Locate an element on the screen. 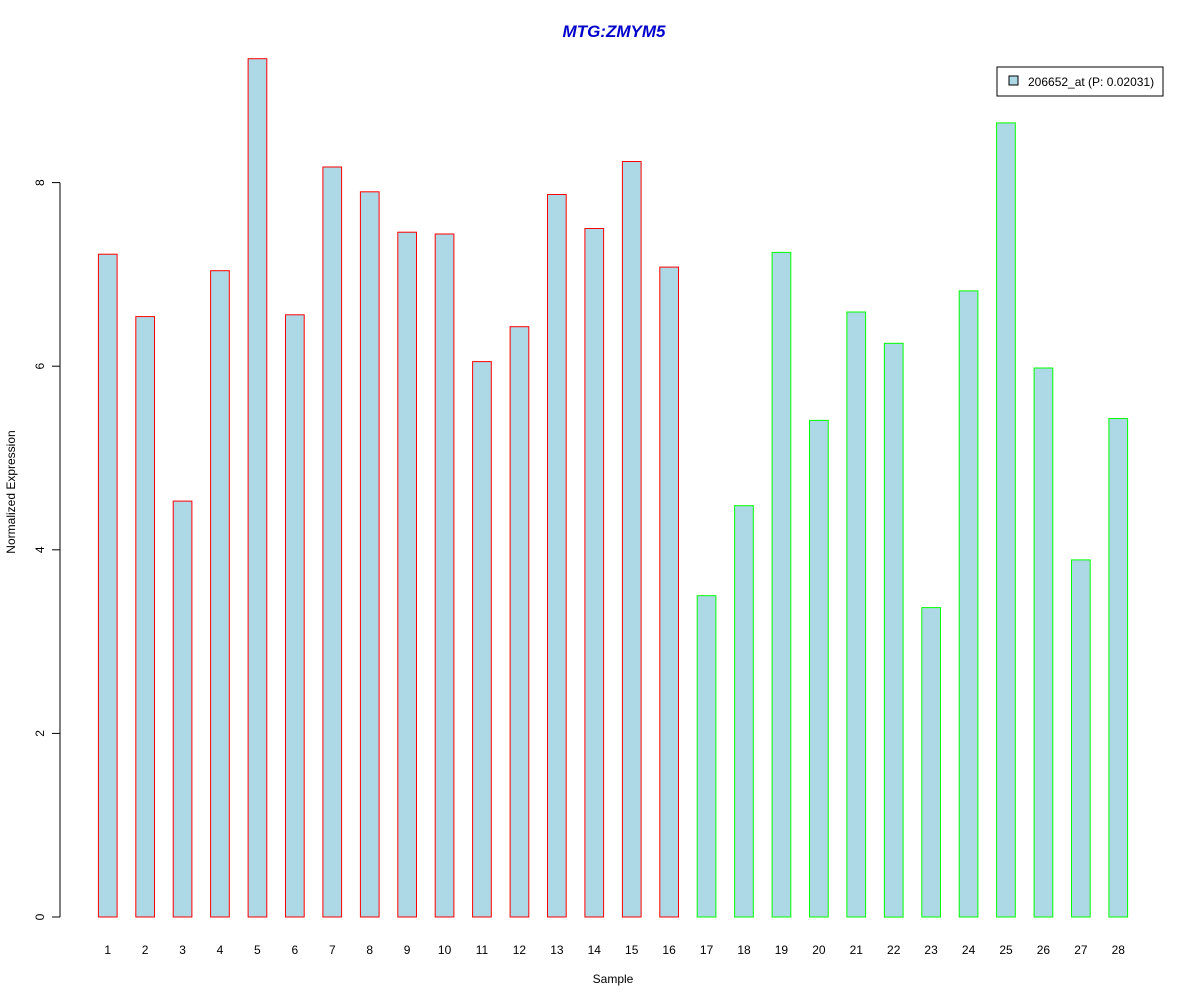  x-tick-label: 4 is located at coordinates (220, 950).